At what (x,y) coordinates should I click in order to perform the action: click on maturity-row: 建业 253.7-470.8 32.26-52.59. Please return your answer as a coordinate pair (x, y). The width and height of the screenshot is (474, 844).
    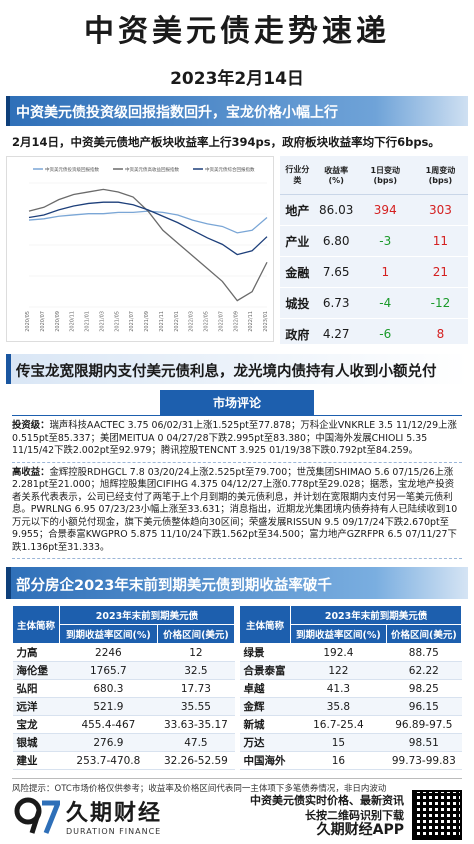
    Looking at the image, I should click on (123, 760).